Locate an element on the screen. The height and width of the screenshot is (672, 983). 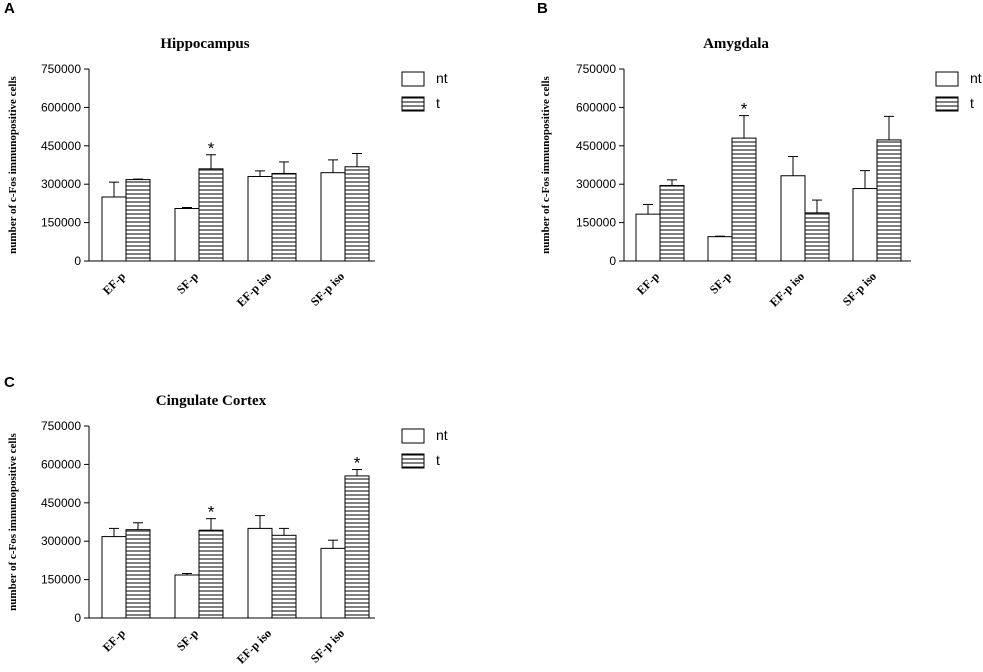
panel-label-a: A is located at coordinates (9, 8).